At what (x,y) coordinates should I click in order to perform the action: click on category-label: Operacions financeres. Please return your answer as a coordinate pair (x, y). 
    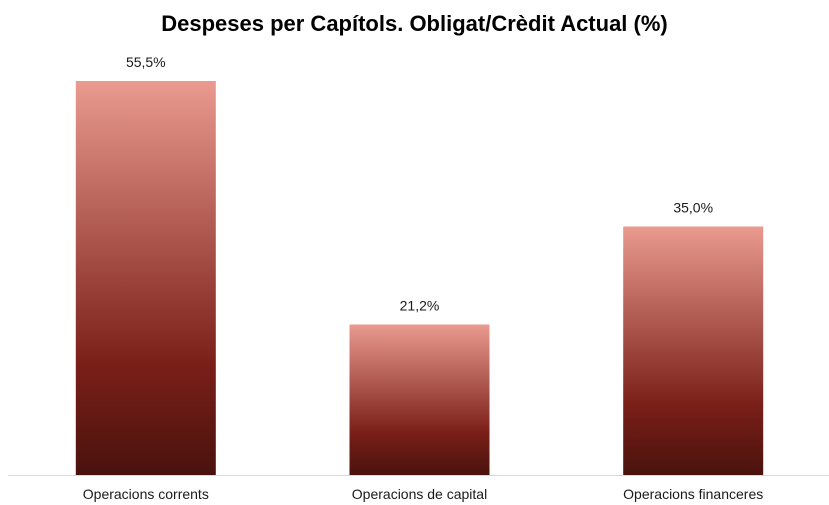
    Looking at the image, I should click on (693, 494).